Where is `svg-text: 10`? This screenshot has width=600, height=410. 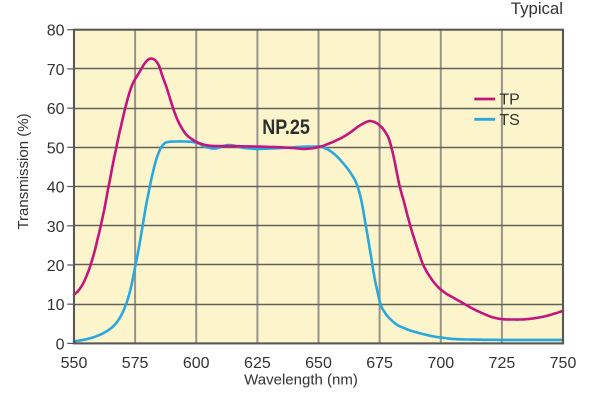
svg-text: 10 is located at coordinates (56, 305).